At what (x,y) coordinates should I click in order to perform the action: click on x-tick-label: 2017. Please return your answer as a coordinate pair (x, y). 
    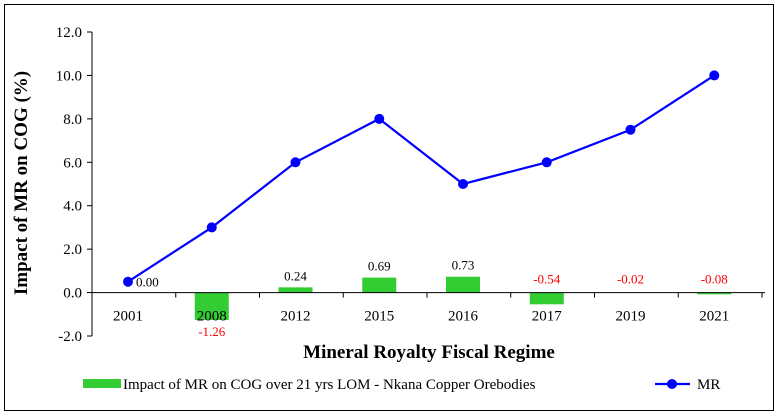
    Looking at the image, I should click on (547, 317).